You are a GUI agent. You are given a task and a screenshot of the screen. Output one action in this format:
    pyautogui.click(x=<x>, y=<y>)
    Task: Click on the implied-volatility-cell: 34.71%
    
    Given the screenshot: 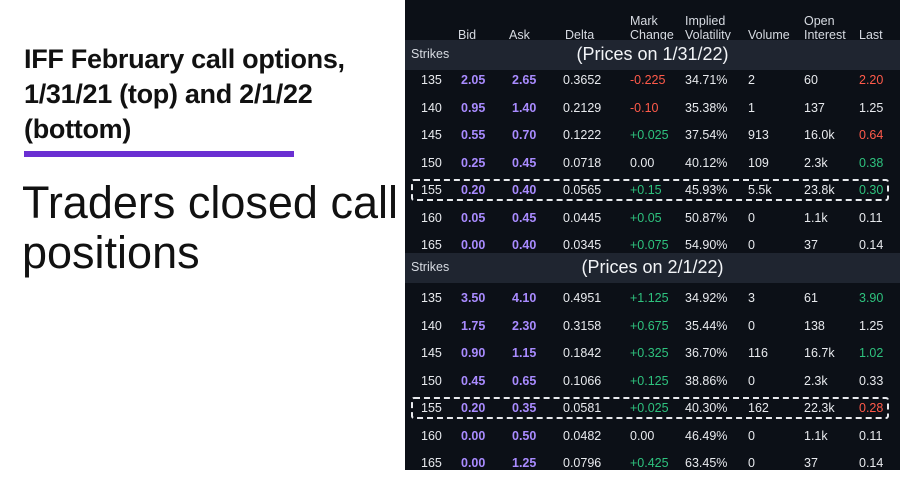 What is the action you would take?
    pyautogui.click(x=706, y=80)
    